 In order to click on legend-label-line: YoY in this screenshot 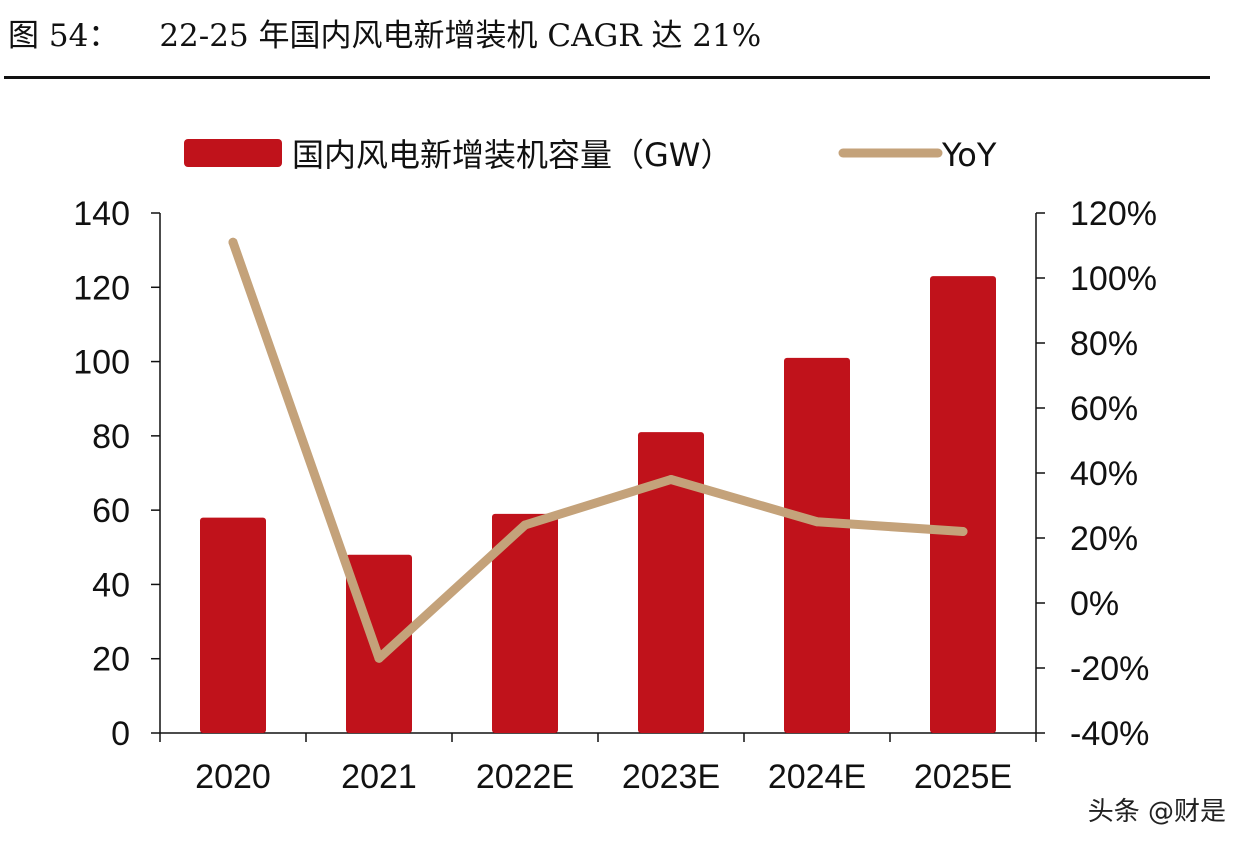, I will do `click(969, 155)`.